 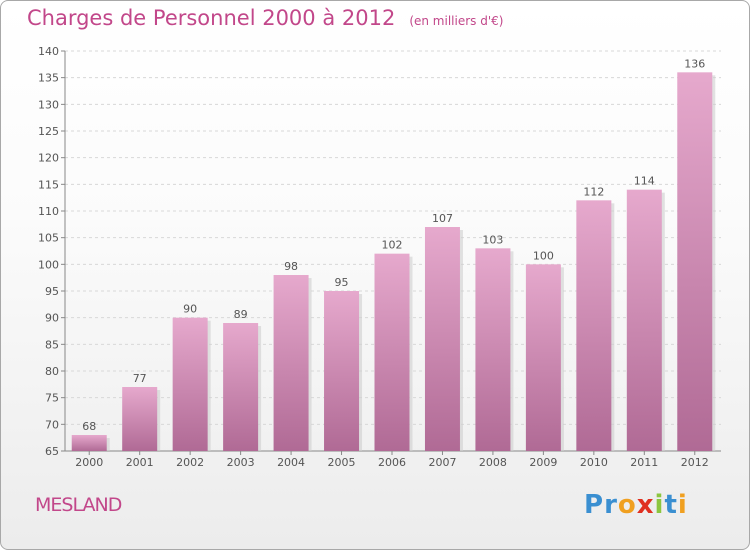 I want to click on data-label: 68, so click(x=89, y=426).